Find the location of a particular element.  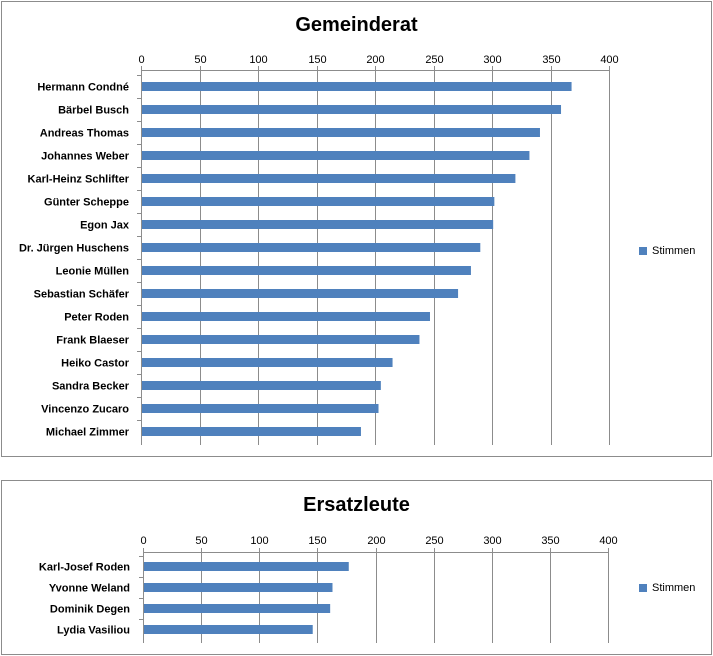

category-label: Yvonne Weland is located at coordinates (89, 589).